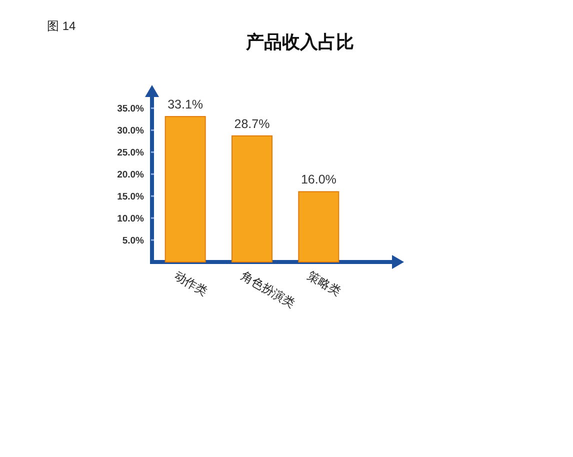 This screenshot has height=457, width=573. I want to click on data-label: 16.0%, so click(318, 179).